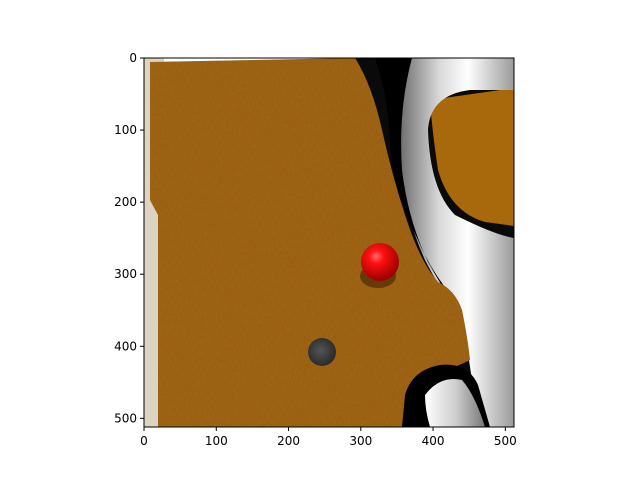  I want to click on y-tick-label: 400, so click(125, 346).